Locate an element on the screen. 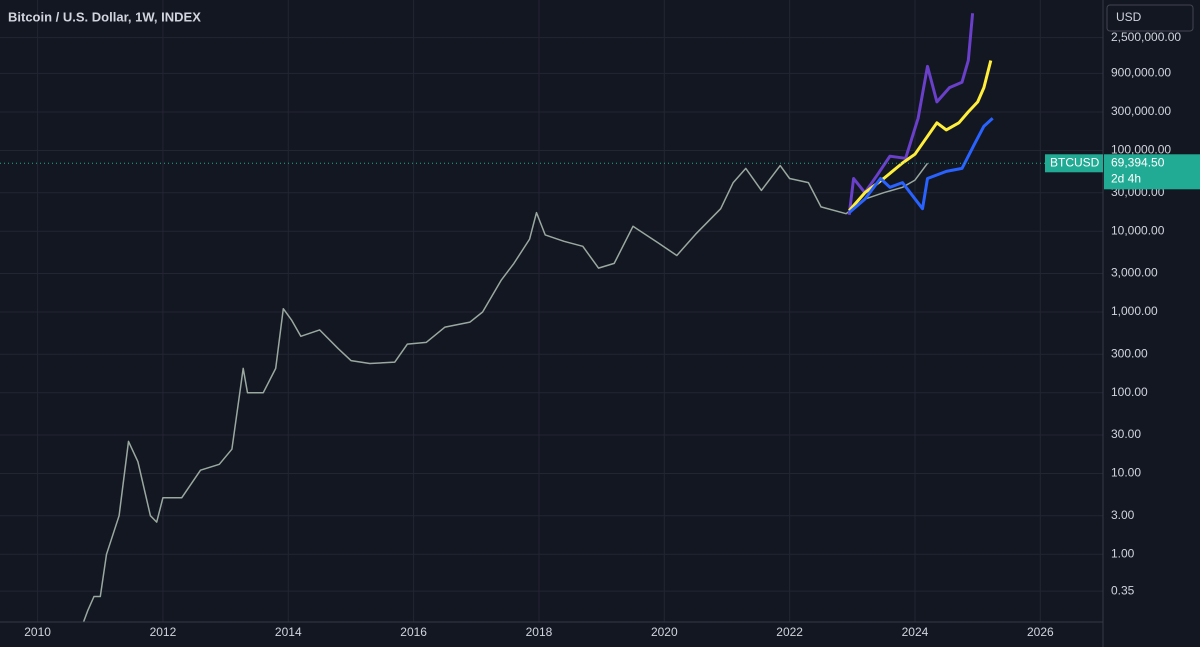  y-tick-label: 900,000.00 is located at coordinates (1141, 73).